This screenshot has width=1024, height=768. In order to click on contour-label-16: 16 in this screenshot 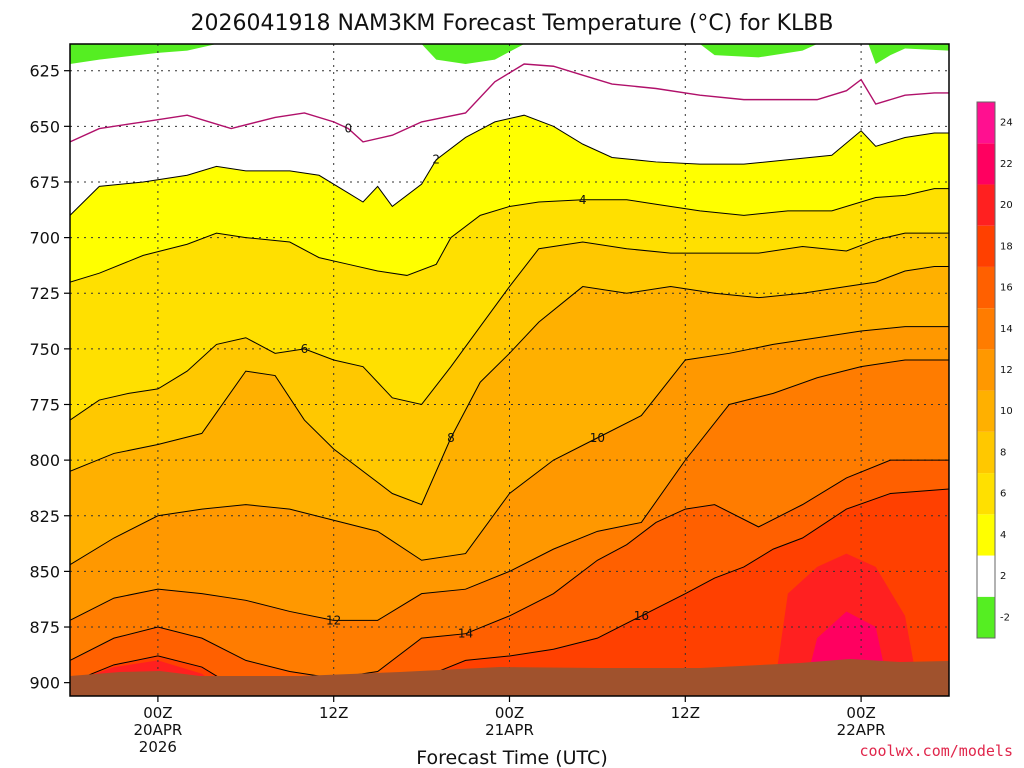, I will do `click(641, 616)`.